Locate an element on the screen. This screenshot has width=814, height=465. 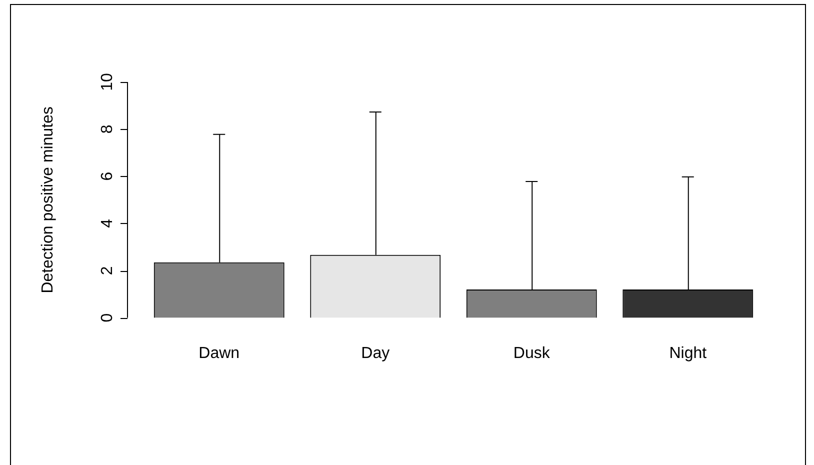
y-tick-label: 6 is located at coordinates (107, 176).